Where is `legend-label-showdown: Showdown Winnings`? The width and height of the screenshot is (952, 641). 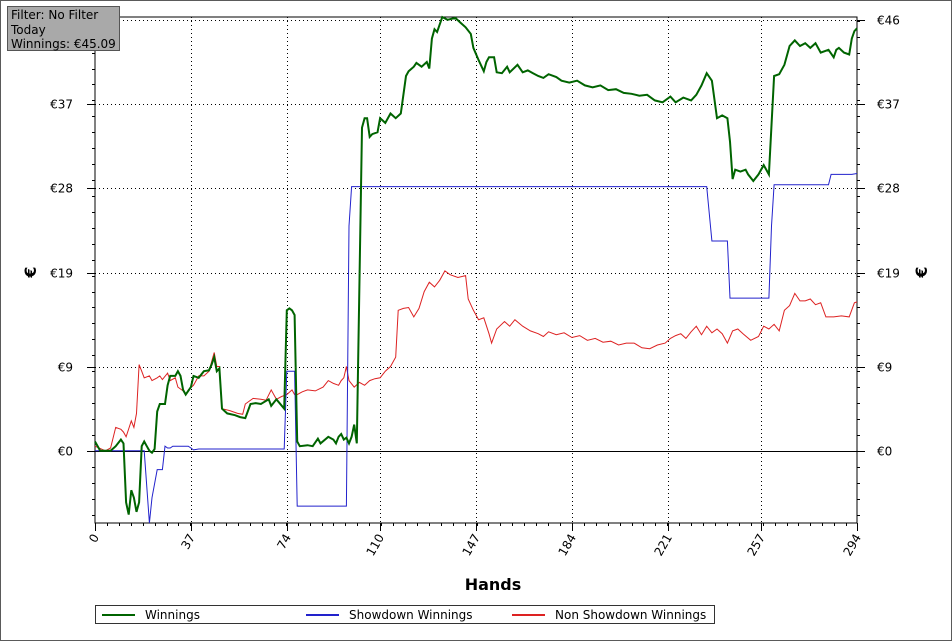
legend-label-showdown: Showdown Winnings is located at coordinates (411, 615).